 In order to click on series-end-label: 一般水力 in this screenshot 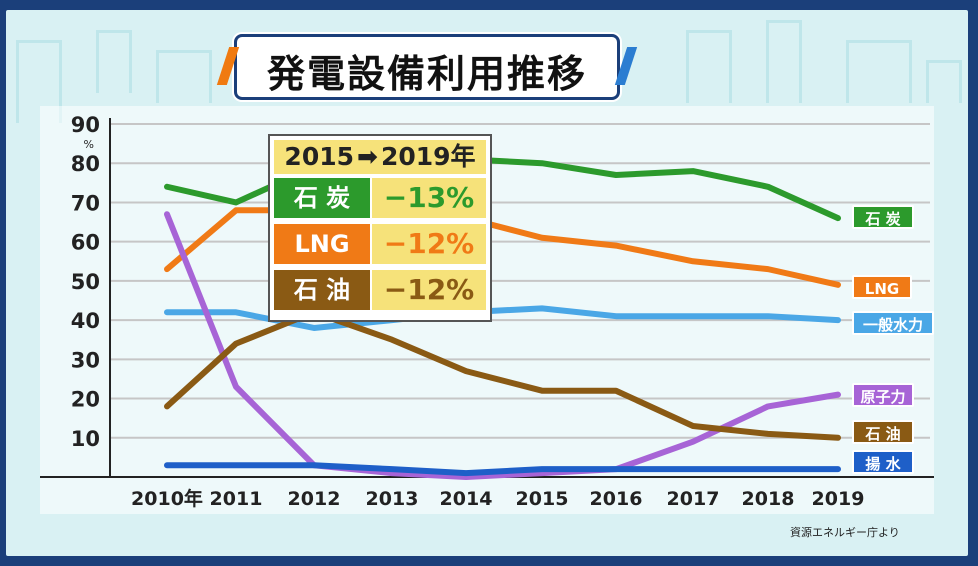, I will do `click(893, 323)`.